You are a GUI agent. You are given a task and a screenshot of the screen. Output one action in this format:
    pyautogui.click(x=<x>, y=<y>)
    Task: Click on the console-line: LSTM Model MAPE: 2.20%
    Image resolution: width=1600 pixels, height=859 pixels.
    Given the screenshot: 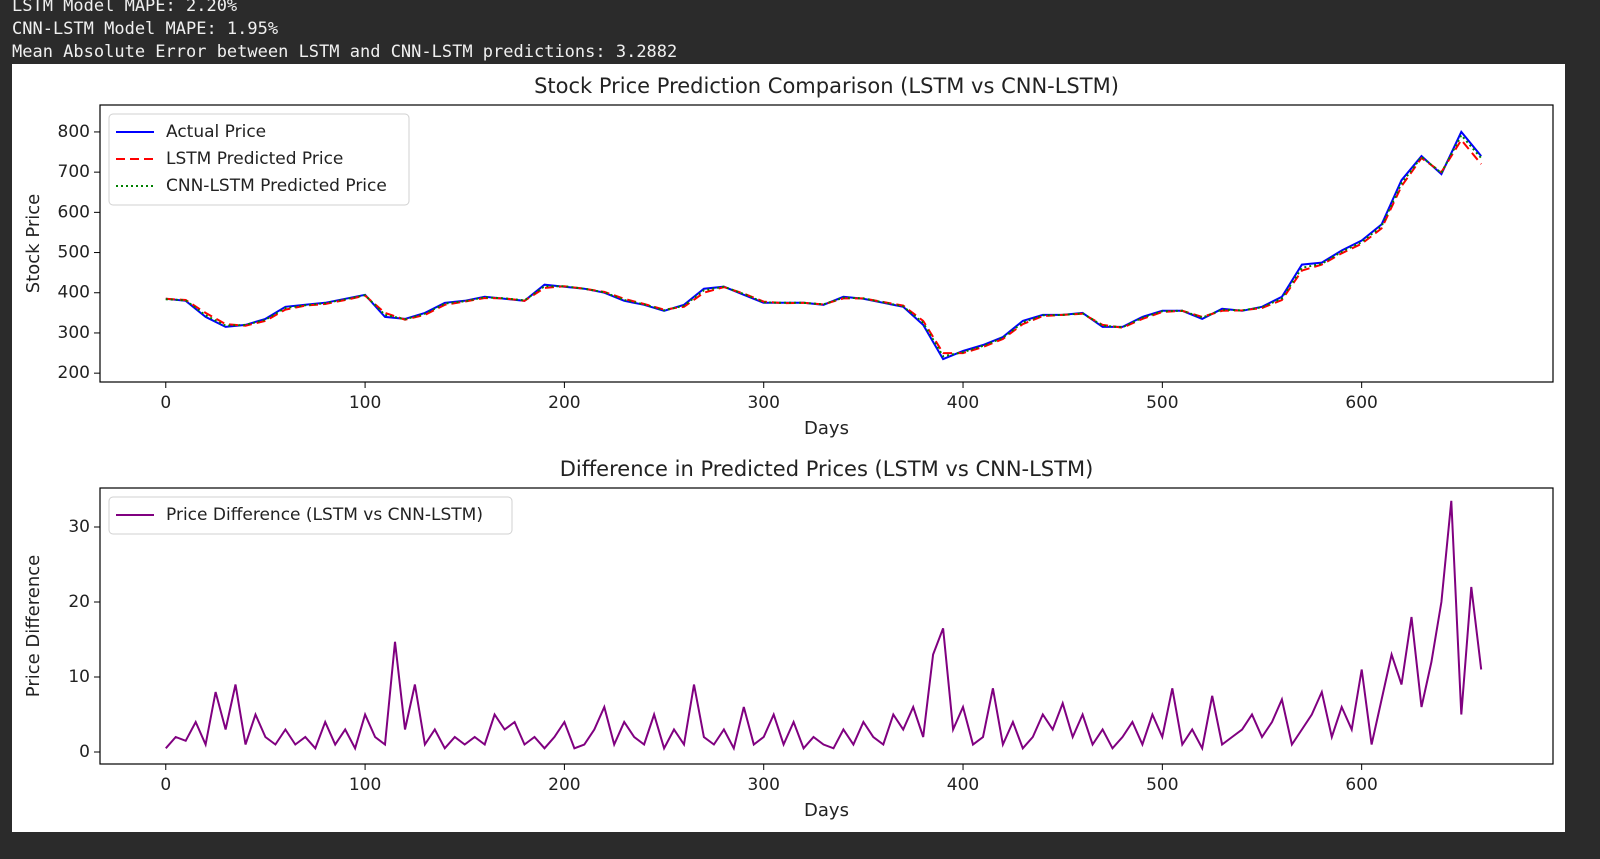 What is the action you would take?
    pyautogui.click(x=124, y=8)
    